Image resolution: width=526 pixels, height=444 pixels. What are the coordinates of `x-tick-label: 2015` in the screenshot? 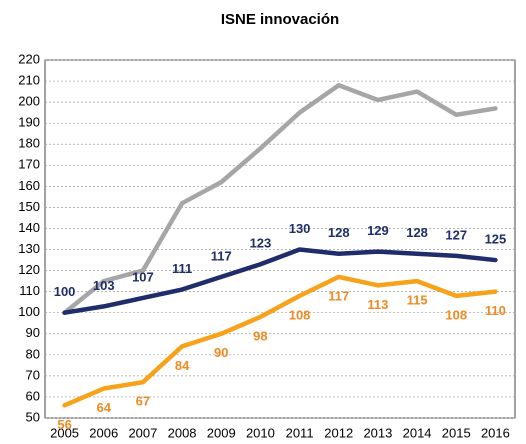 It's located at (456, 432).